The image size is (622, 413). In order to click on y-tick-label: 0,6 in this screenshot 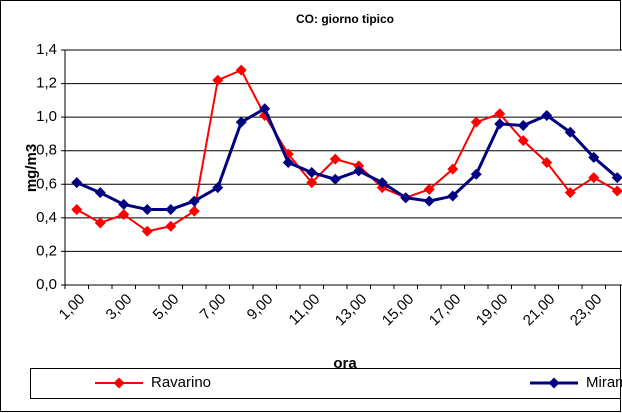, I will do `click(46, 183)`.